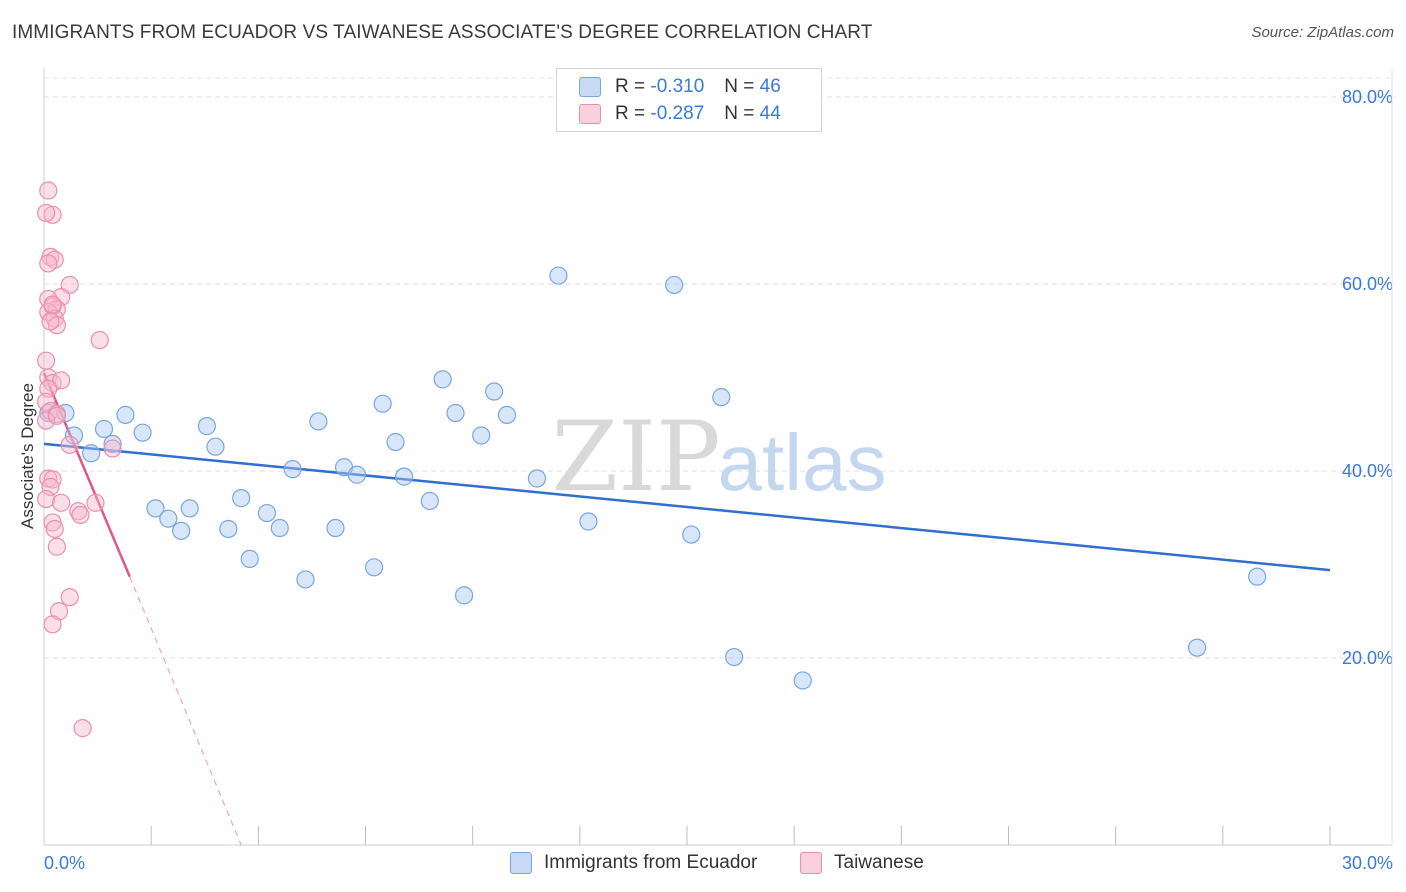 This screenshot has height=892, width=1406. What do you see at coordinates (1367, 471) in the screenshot?
I see `y-tick-label: 40.0%` at bounding box center [1367, 471].